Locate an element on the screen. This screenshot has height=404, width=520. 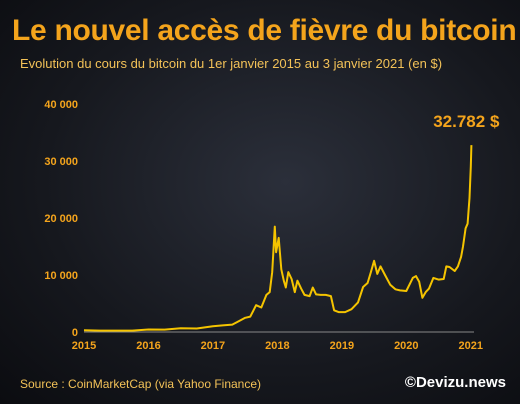
y-tick-label: 0 is located at coordinates (75, 333).